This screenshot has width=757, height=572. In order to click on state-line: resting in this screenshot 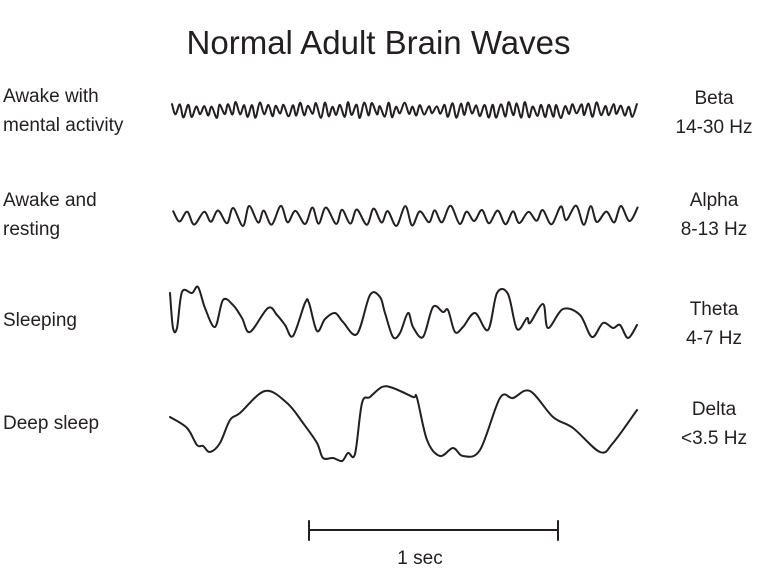, I will do `click(32, 229)`.